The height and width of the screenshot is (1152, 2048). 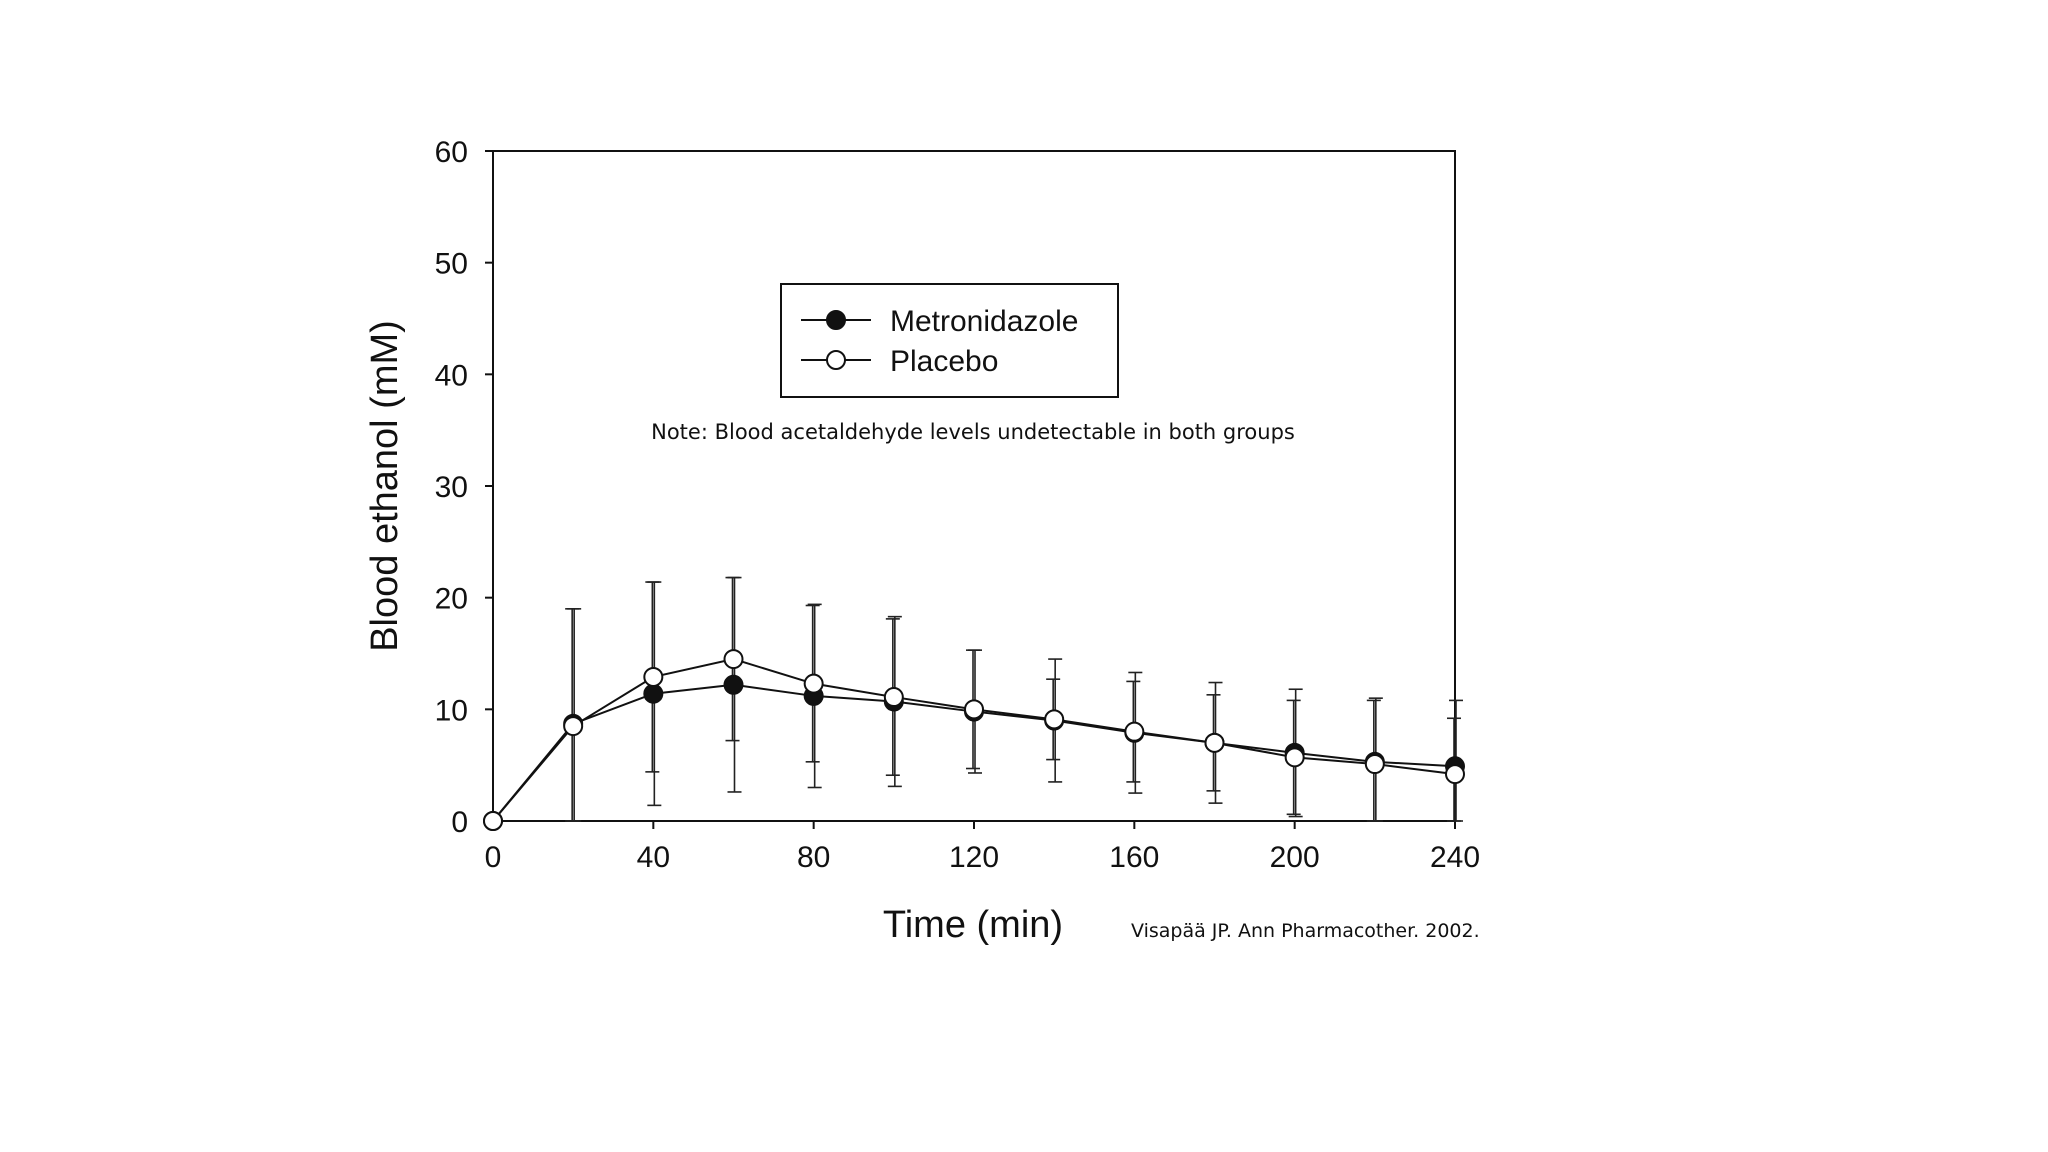 What do you see at coordinates (984, 321) in the screenshot?
I see `legend-label-metronidazole: Metronidazole` at bounding box center [984, 321].